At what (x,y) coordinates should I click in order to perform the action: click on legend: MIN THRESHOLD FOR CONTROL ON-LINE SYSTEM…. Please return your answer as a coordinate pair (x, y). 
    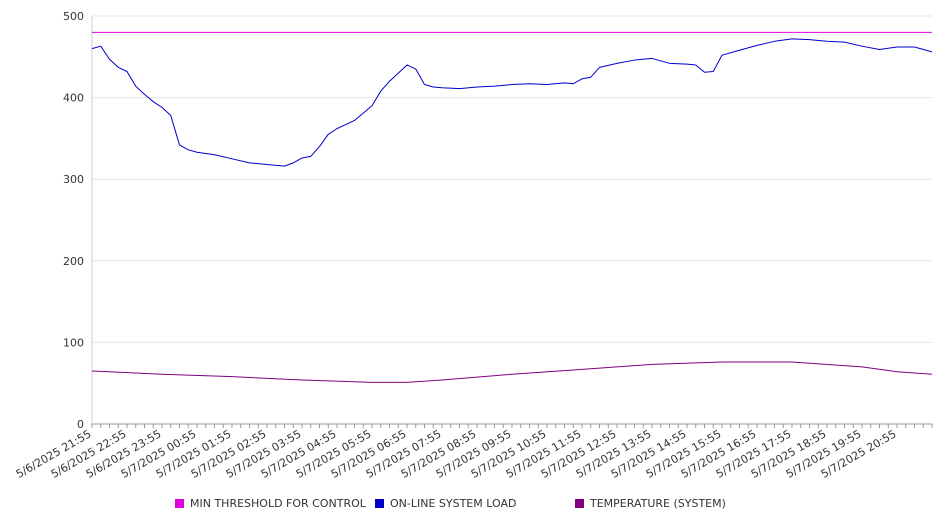
    Looking at the image, I should click on (473, 507).